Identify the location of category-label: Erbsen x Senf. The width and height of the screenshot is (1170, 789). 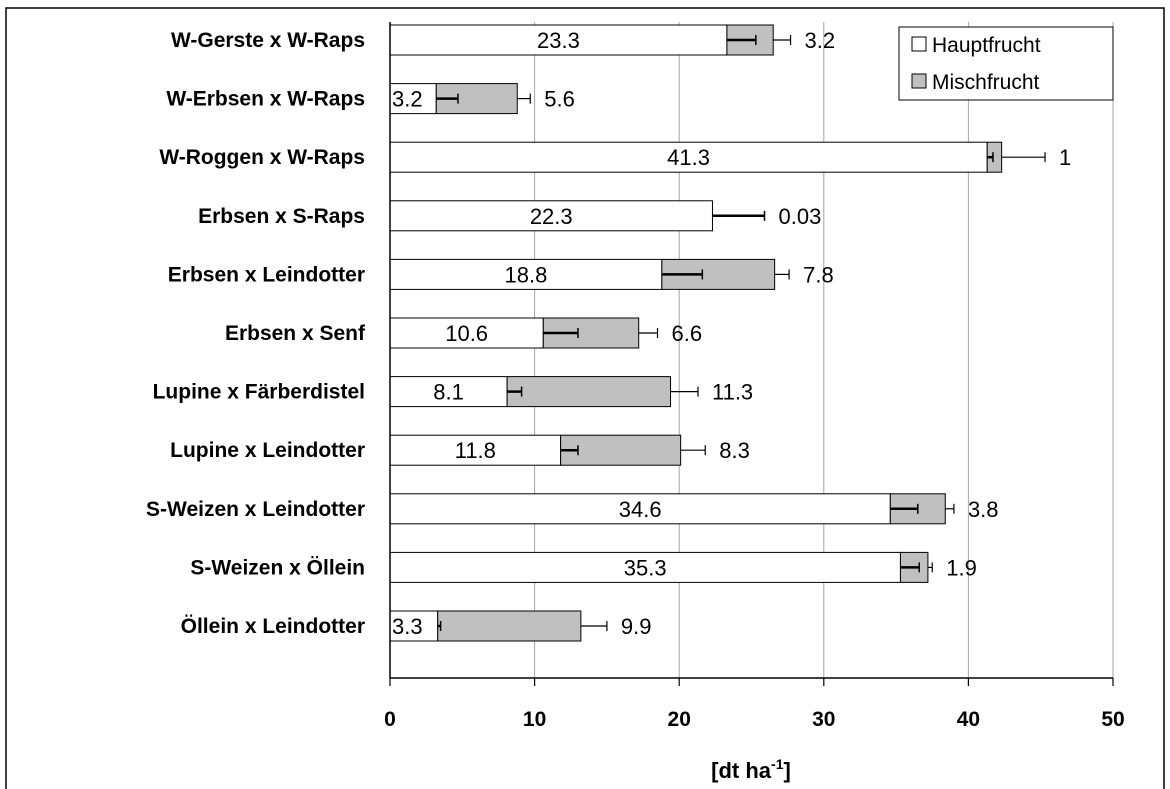
(295, 333).